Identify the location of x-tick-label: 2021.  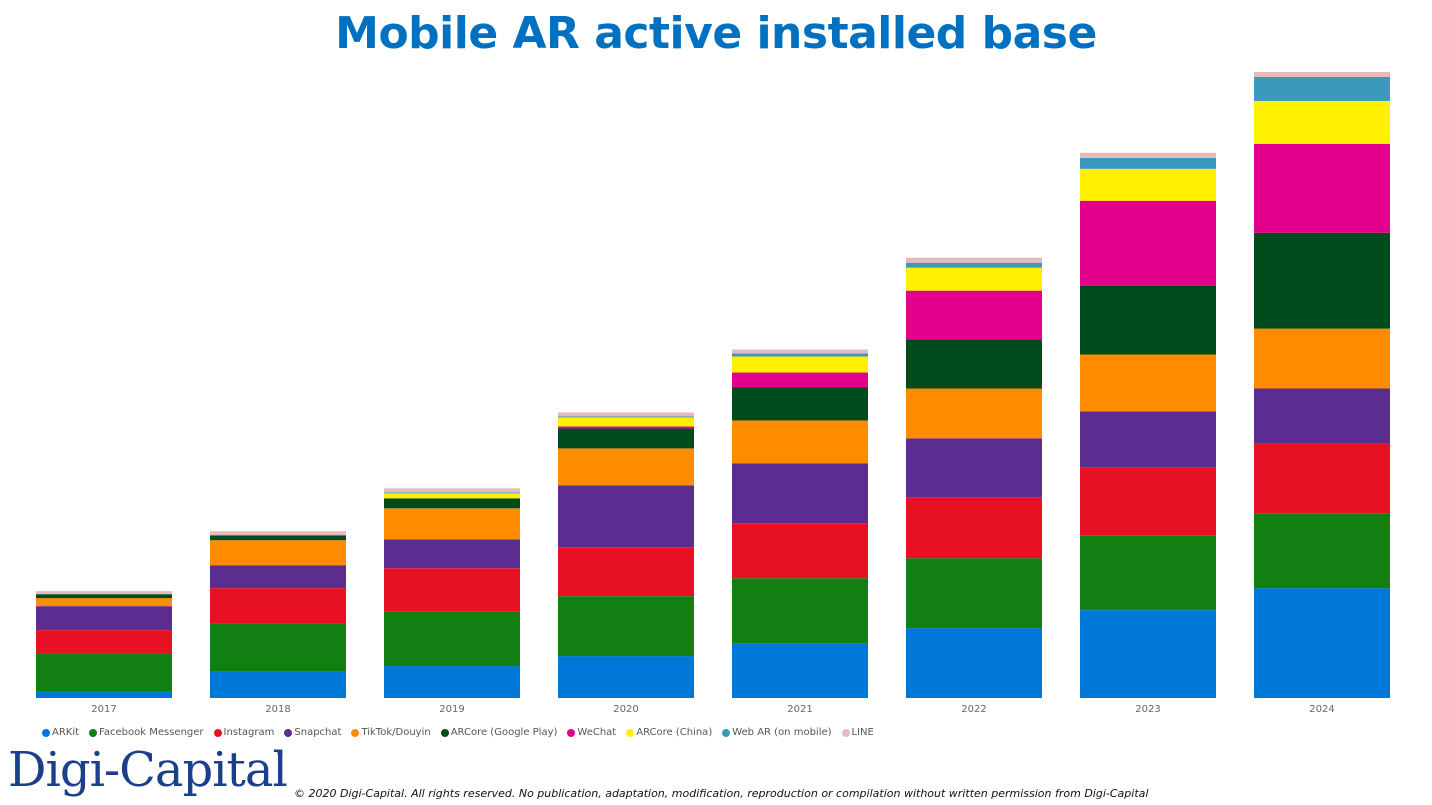
(799, 709).